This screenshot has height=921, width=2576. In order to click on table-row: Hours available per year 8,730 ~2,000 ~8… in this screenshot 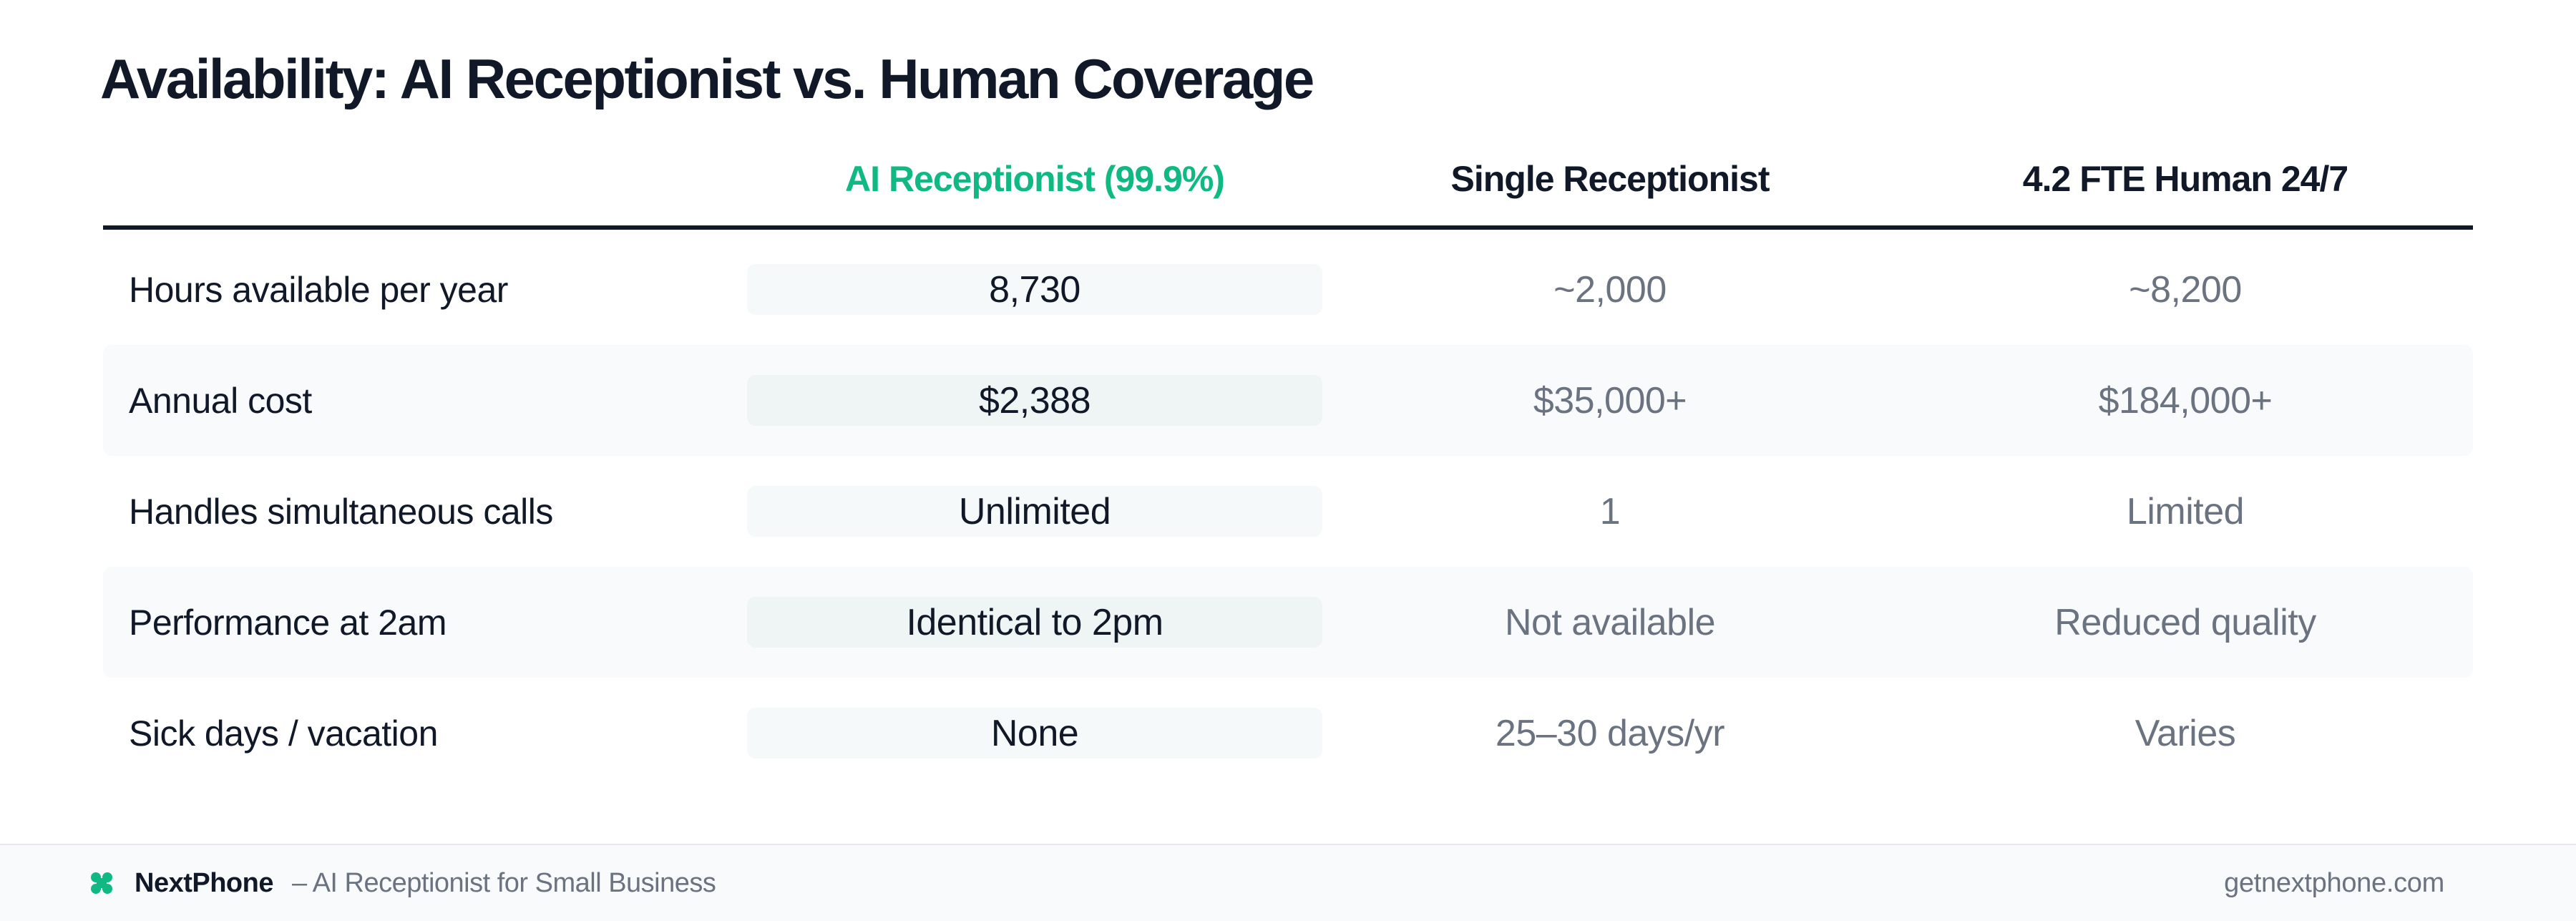, I will do `click(1288, 289)`.